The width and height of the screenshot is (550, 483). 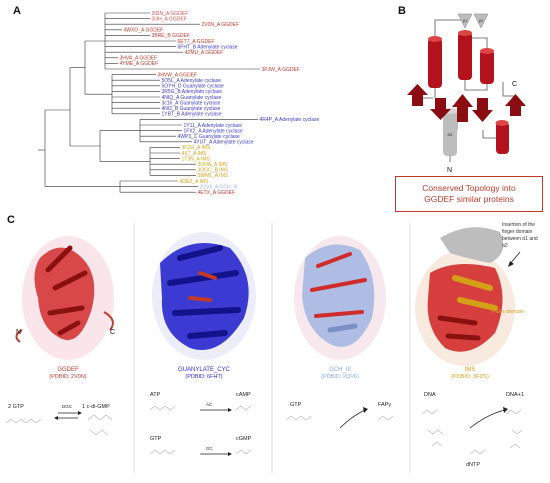 What do you see at coordinates (243, 395) in the screenshot?
I see `rxn-guan-prod1: cAMP` at bounding box center [243, 395].